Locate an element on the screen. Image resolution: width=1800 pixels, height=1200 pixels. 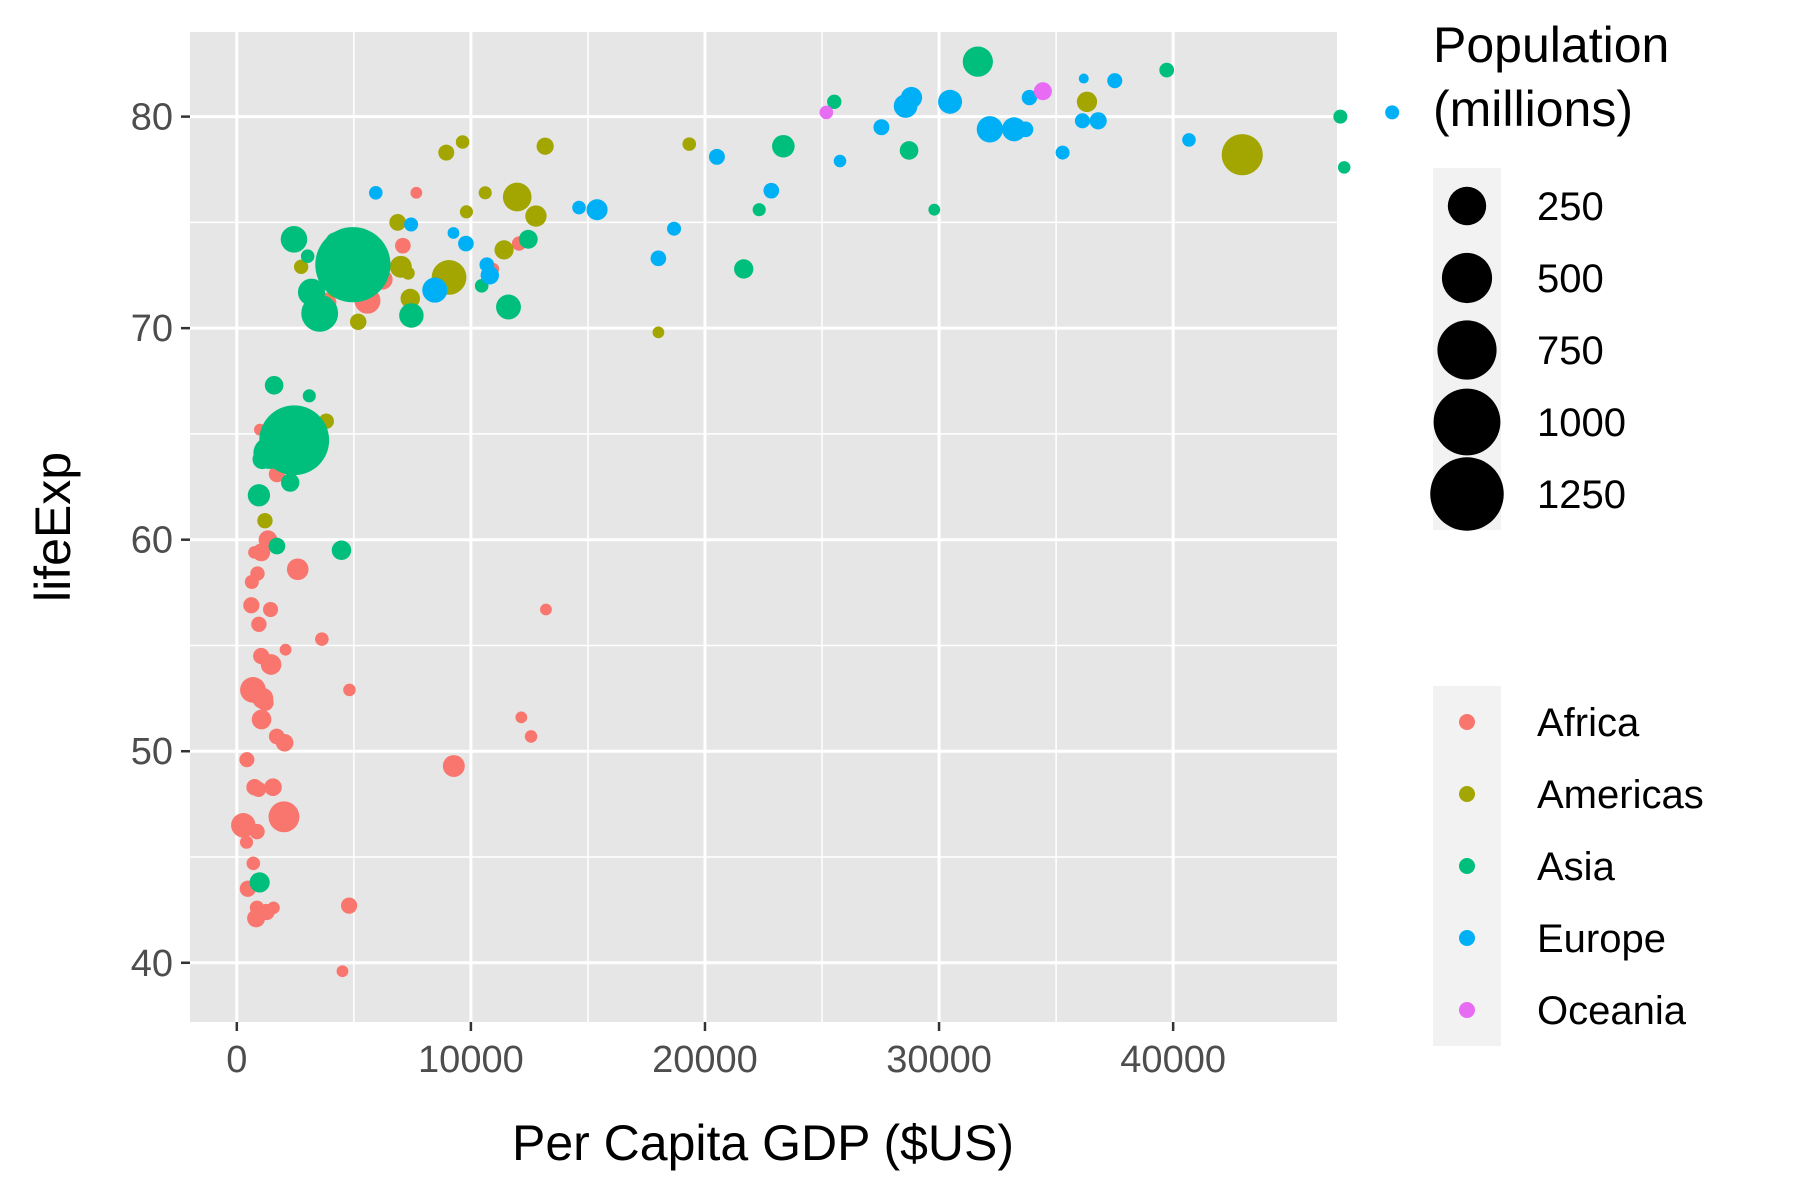
color-legend-label: Americas is located at coordinates (1620, 795).